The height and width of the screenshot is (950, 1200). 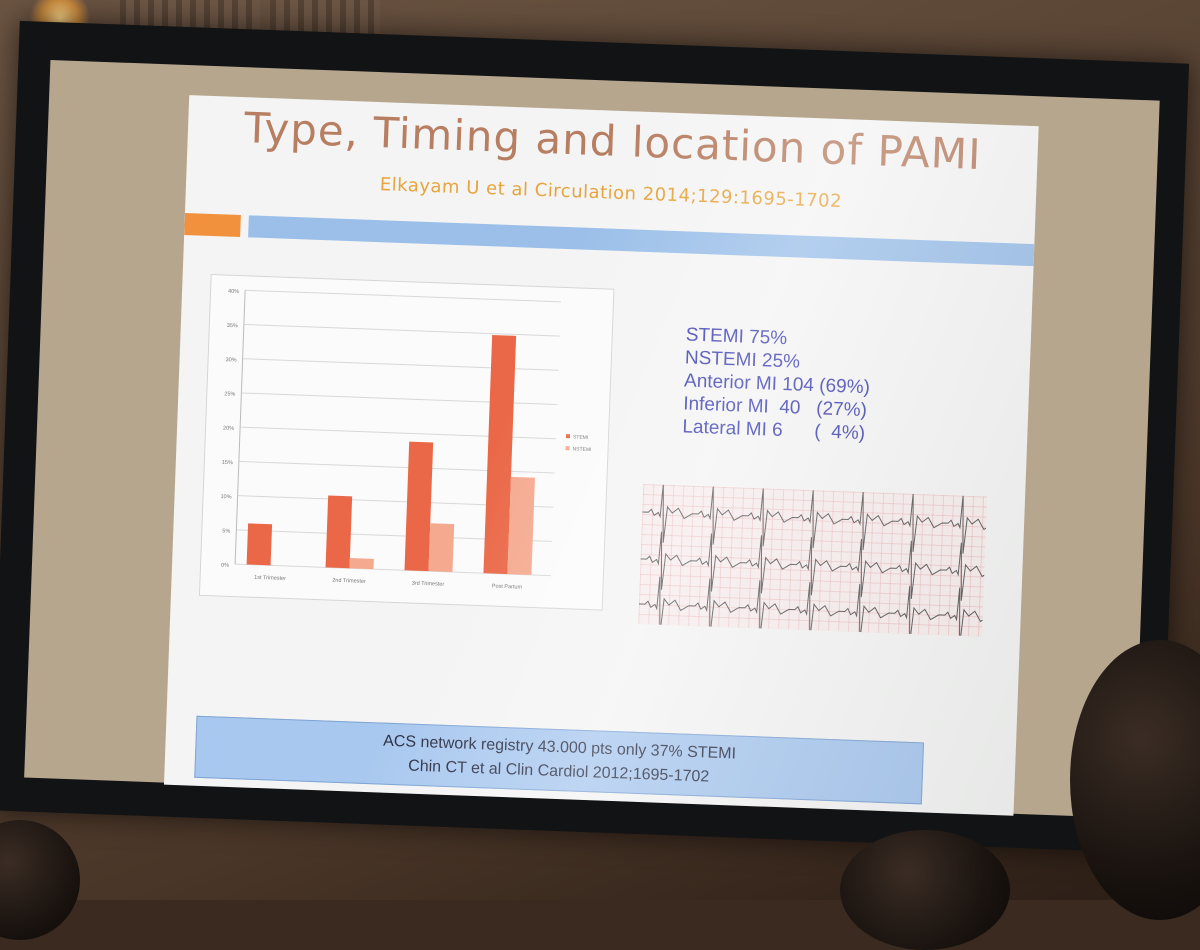 I want to click on y-tick-label: 5%, so click(x=226, y=531).